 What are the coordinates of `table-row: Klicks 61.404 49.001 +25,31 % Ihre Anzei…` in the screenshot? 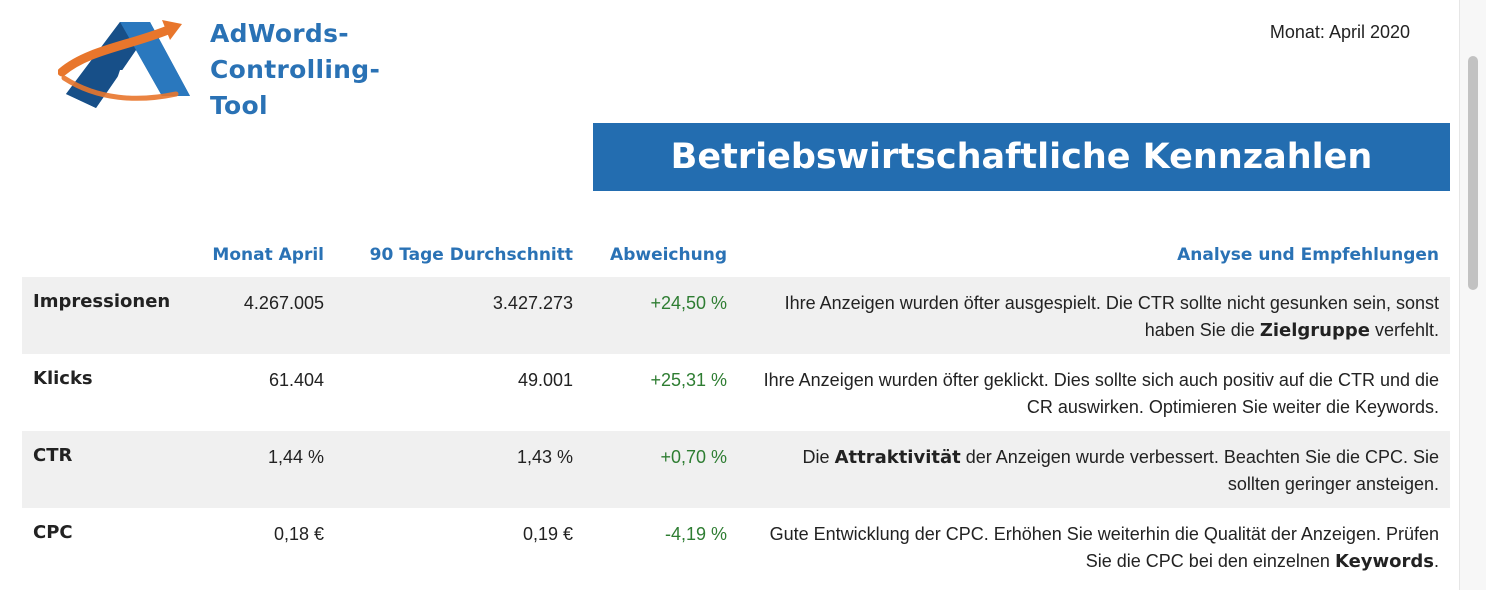 It's located at (736, 392).